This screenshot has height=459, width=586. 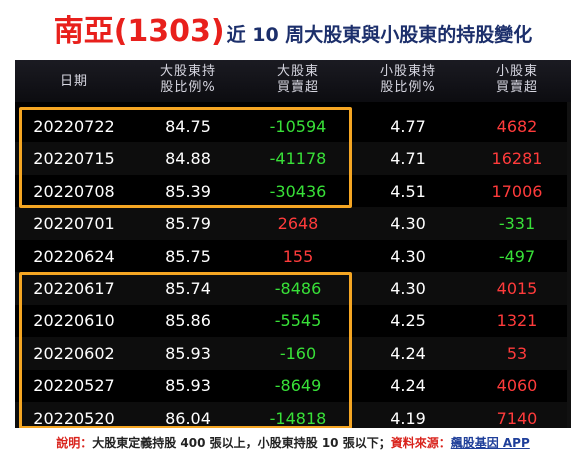 What do you see at coordinates (188, 288) in the screenshot?
I see `cell-large-pct: 85.74` at bounding box center [188, 288].